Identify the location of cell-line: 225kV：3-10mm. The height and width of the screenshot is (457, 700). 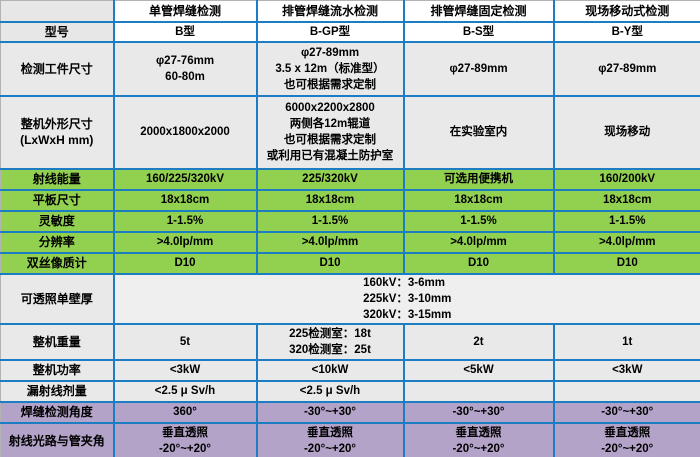
(407, 298).